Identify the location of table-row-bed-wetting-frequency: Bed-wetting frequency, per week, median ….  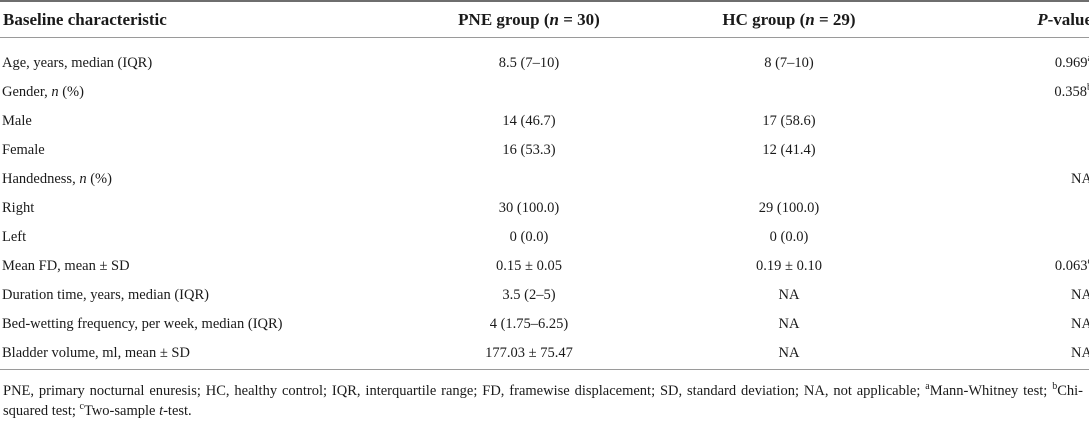
(544, 324).